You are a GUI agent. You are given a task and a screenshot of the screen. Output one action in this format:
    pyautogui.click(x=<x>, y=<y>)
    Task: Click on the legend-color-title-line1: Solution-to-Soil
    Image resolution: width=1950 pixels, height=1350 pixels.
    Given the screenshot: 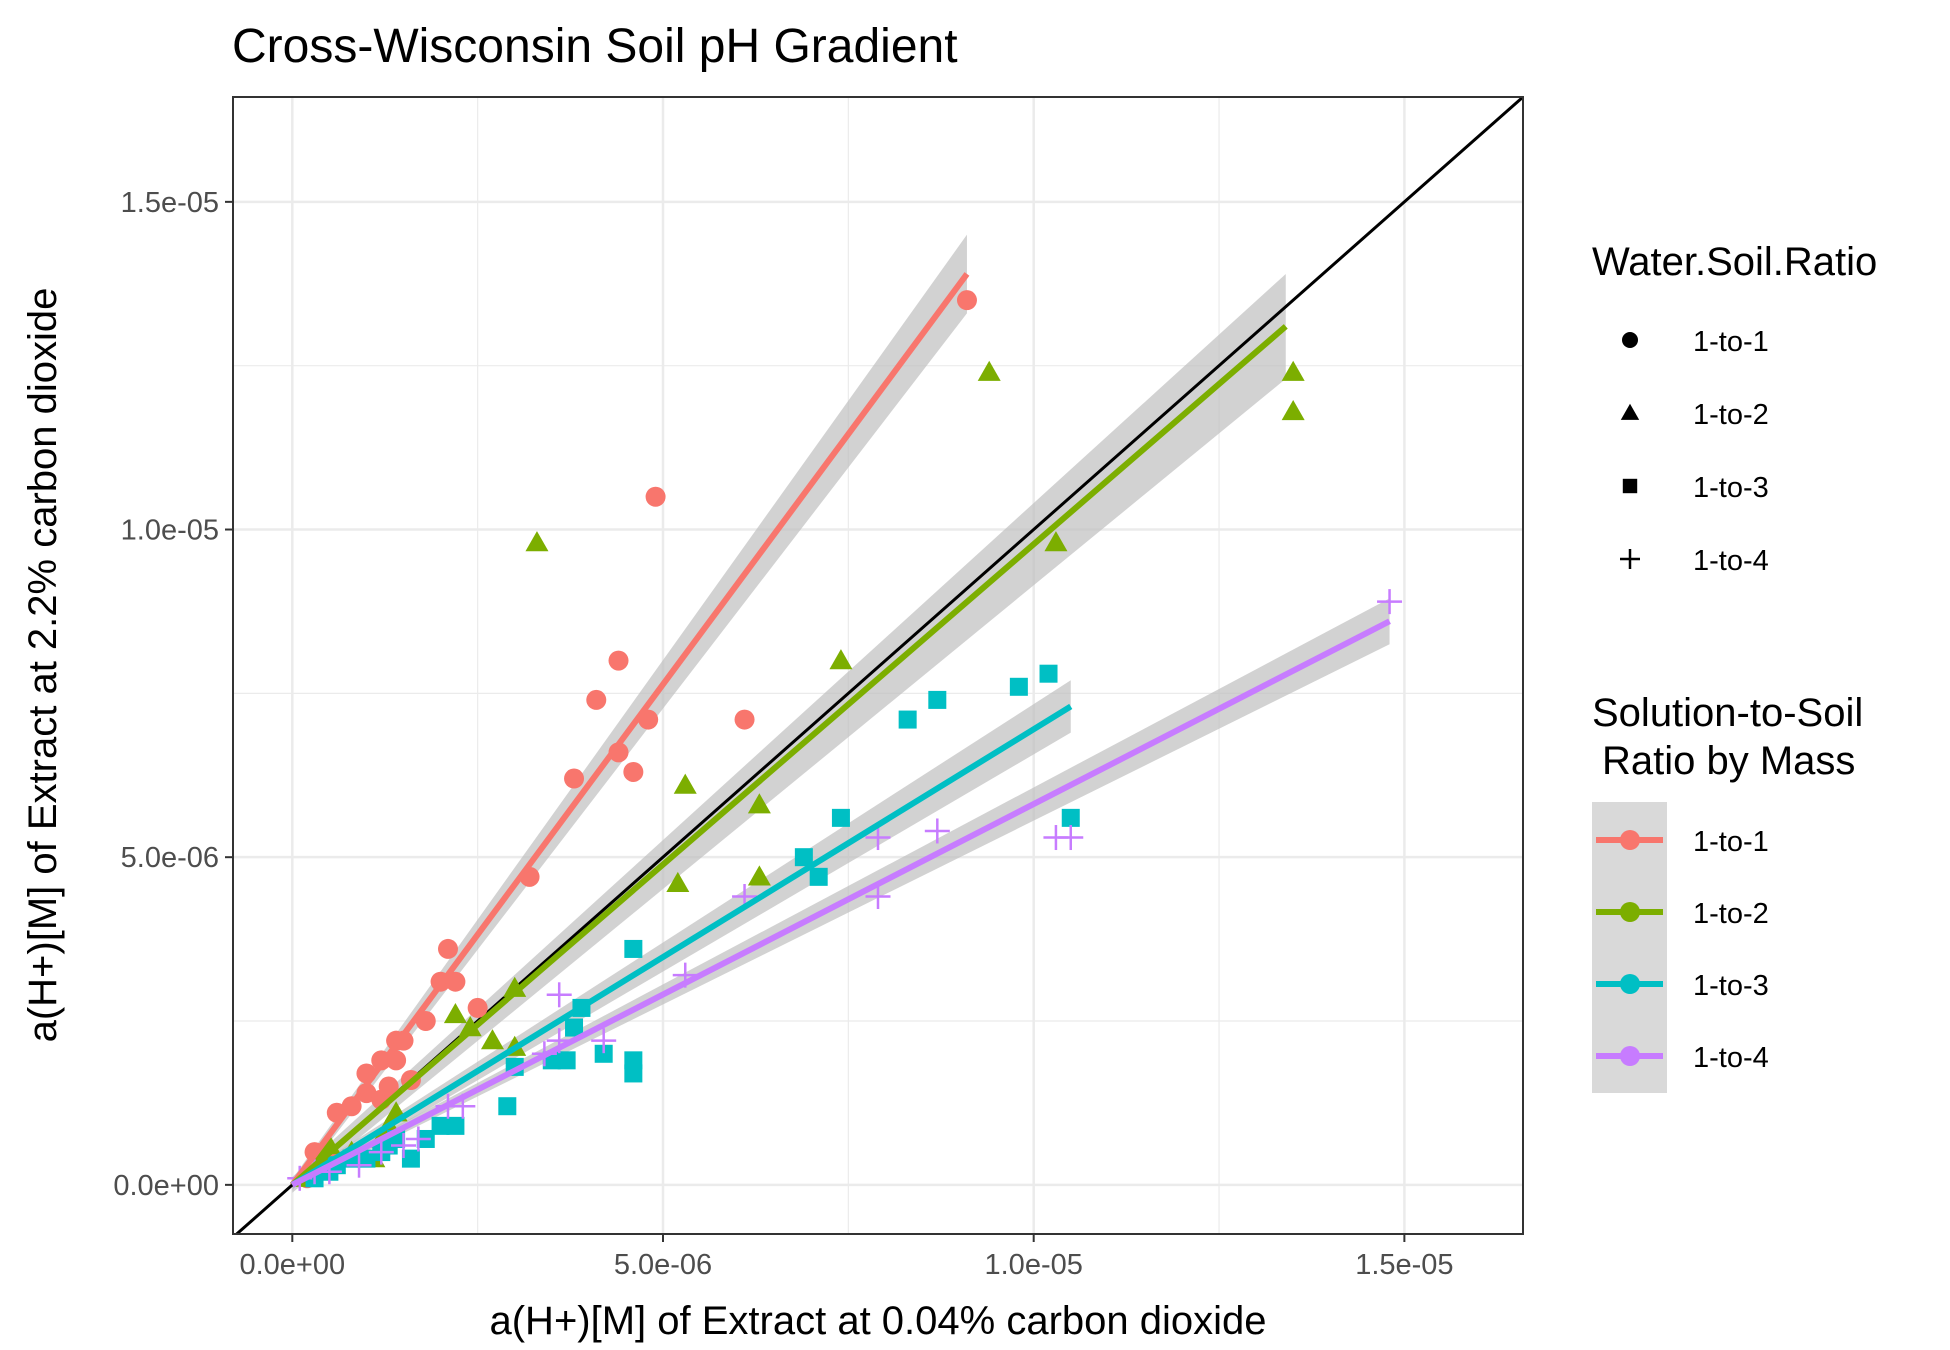 What is the action you would take?
    pyautogui.click(x=1727, y=713)
    